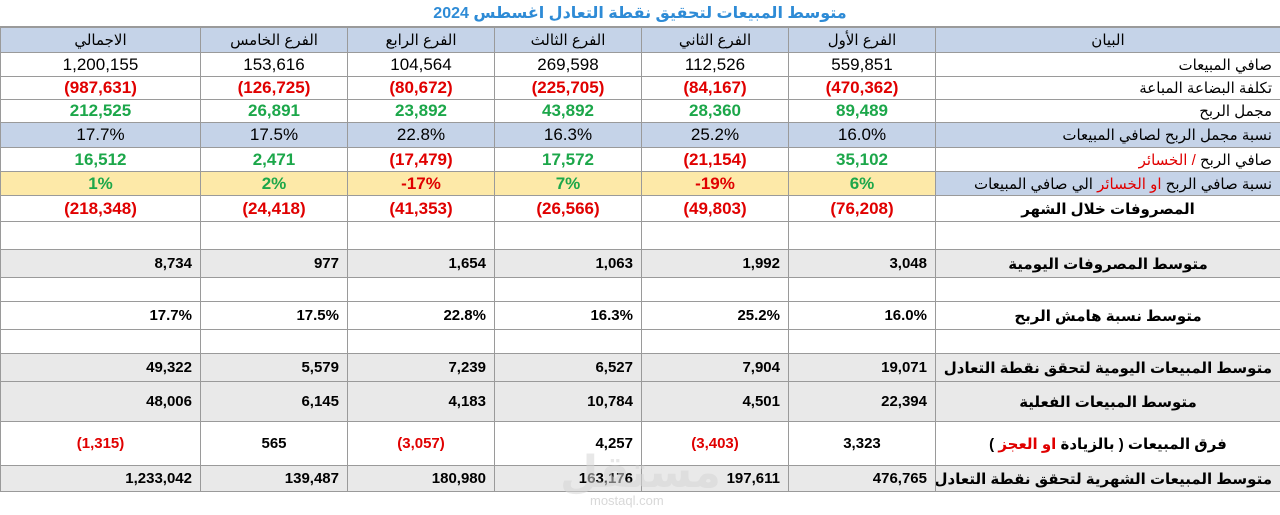 This screenshot has height=515, width=1280. I want to click on row-label: تكلفة البضاعة المباعة, so click(1107, 88).